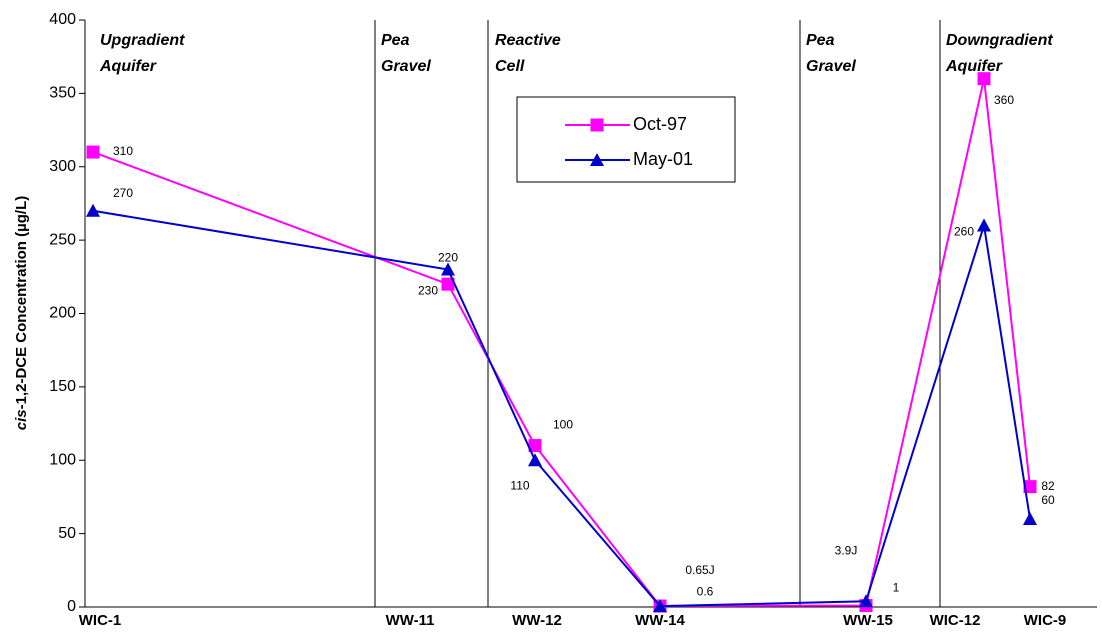  What do you see at coordinates (62, 386) in the screenshot?
I see `y-tick-label: 150` at bounding box center [62, 386].